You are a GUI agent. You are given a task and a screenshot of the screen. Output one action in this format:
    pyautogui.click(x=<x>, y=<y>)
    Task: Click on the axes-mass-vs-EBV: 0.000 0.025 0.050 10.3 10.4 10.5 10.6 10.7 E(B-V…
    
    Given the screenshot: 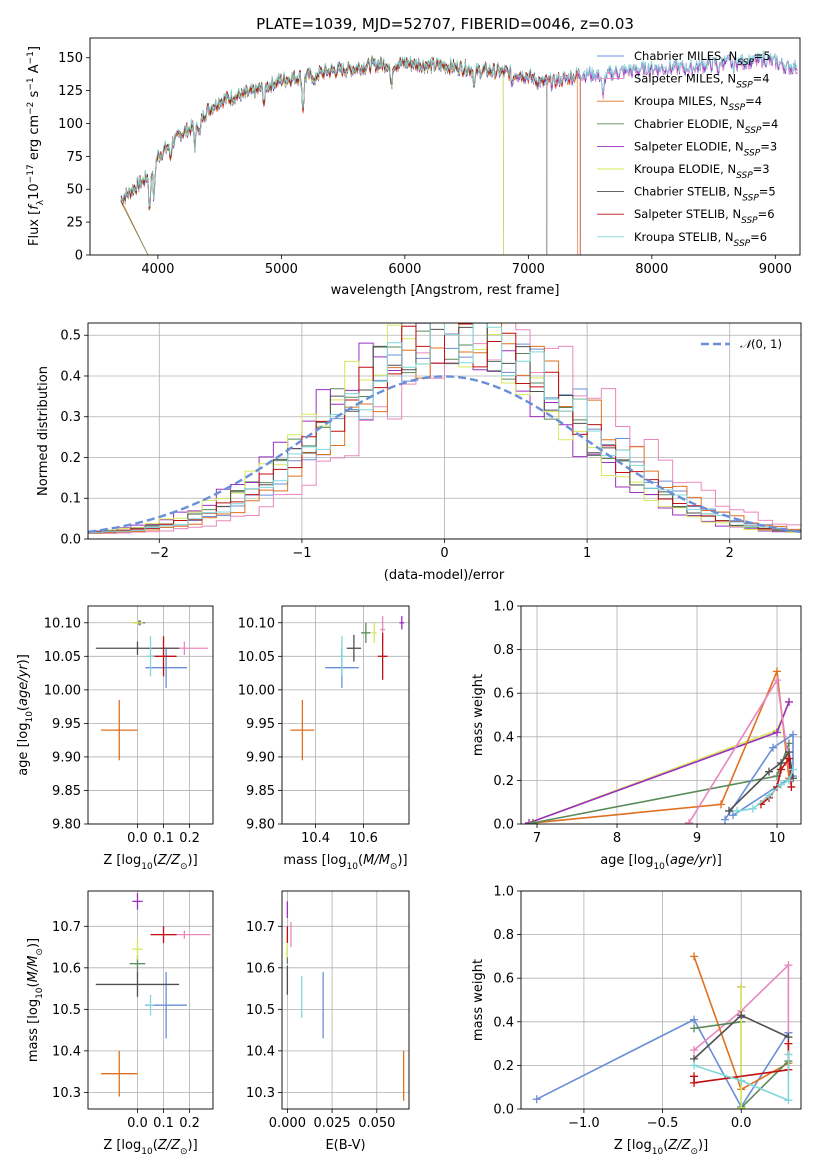 What is the action you would take?
    pyautogui.click(x=328, y=1021)
    